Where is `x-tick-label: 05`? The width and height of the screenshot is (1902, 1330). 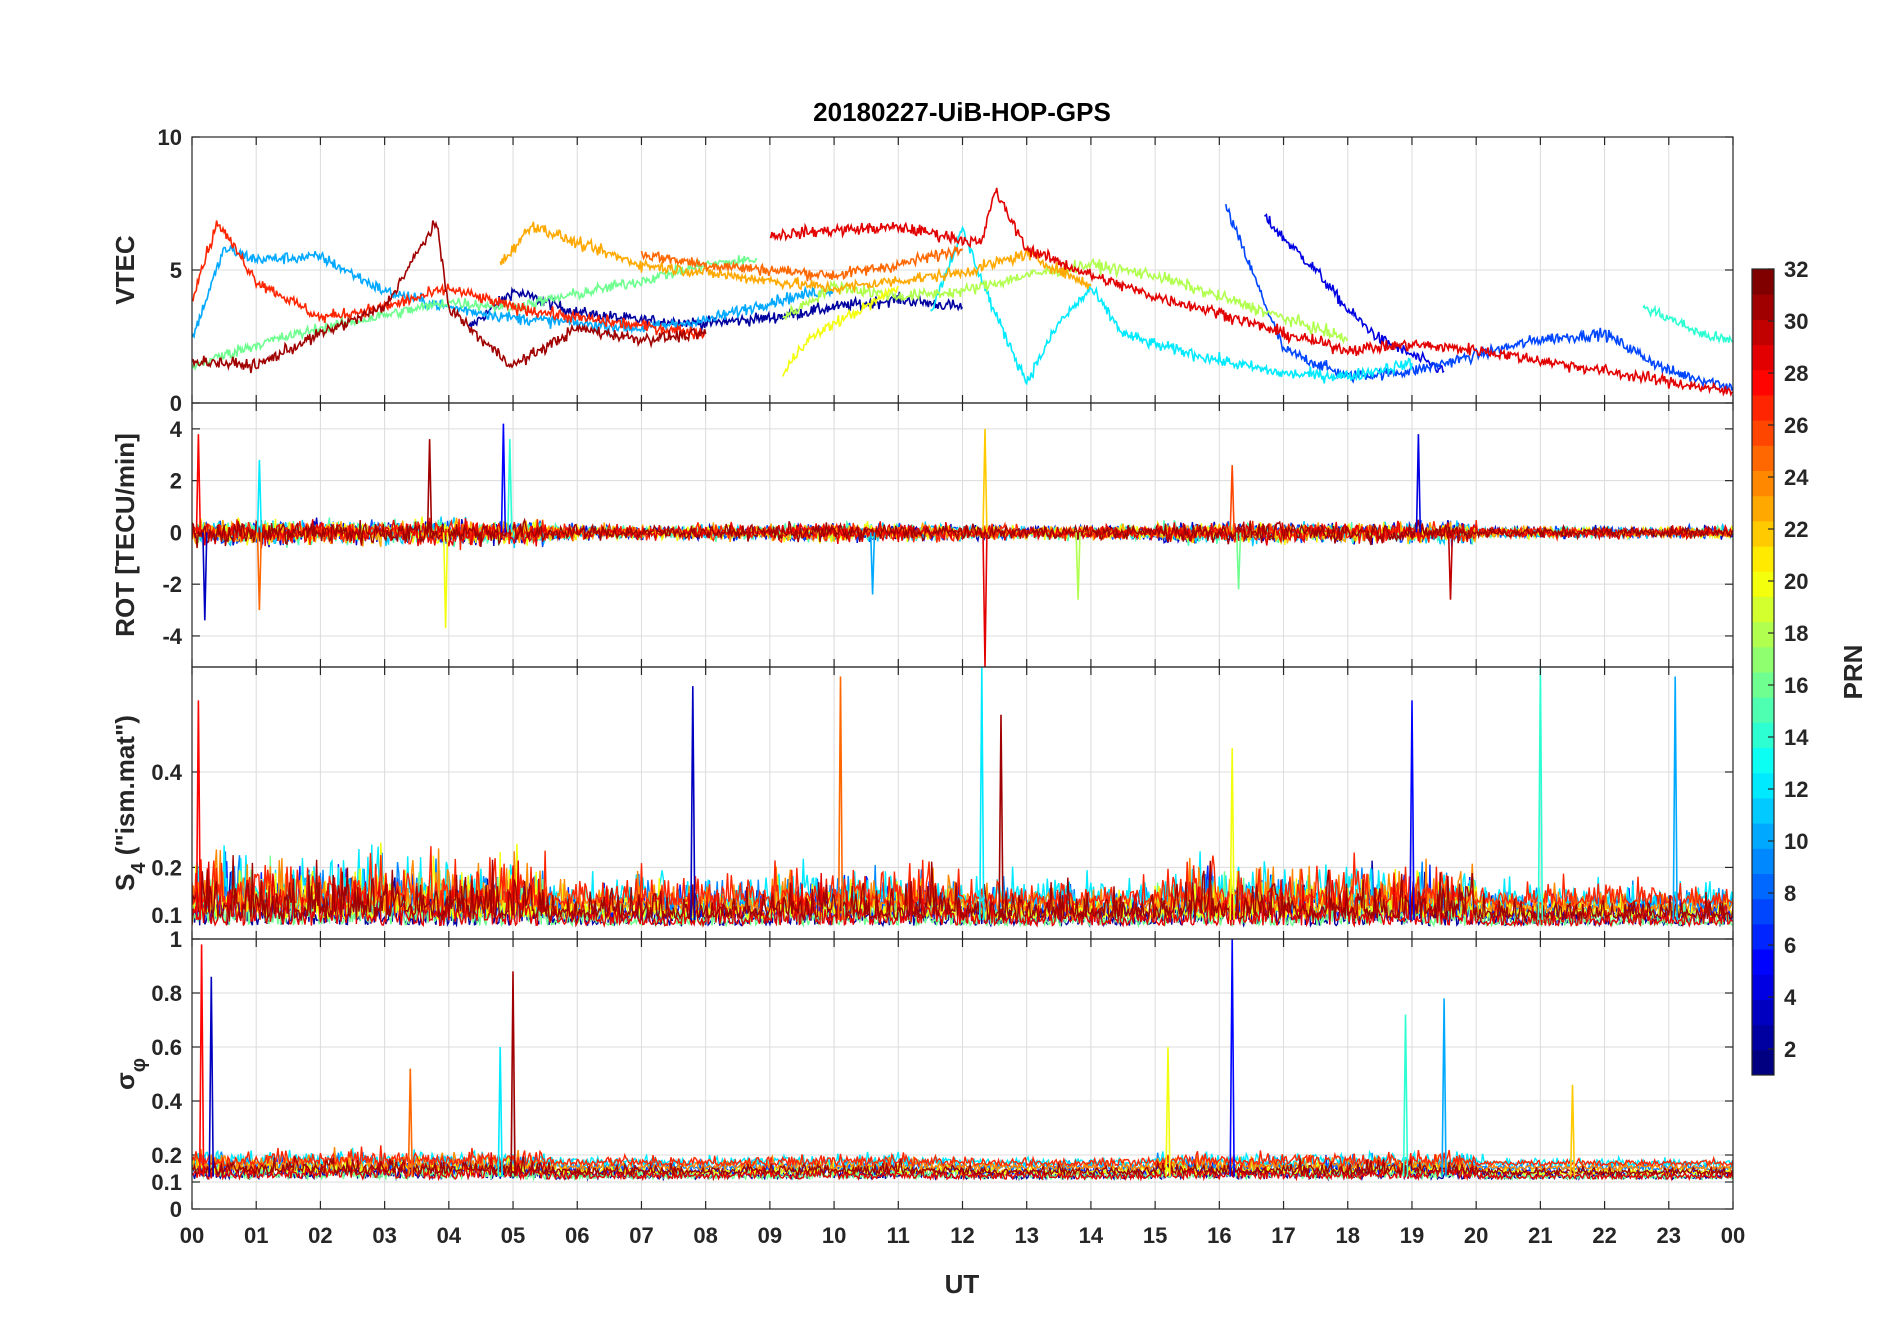 x-tick-label: 05 is located at coordinates (513, 1235).